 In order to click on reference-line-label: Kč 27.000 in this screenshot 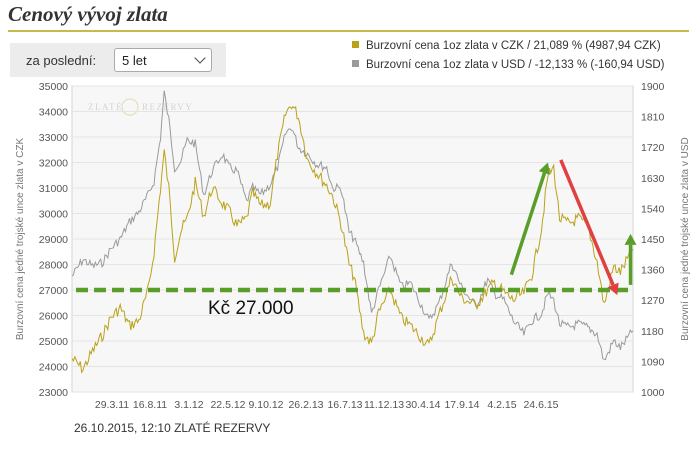, I will do `click(251, 308)`.